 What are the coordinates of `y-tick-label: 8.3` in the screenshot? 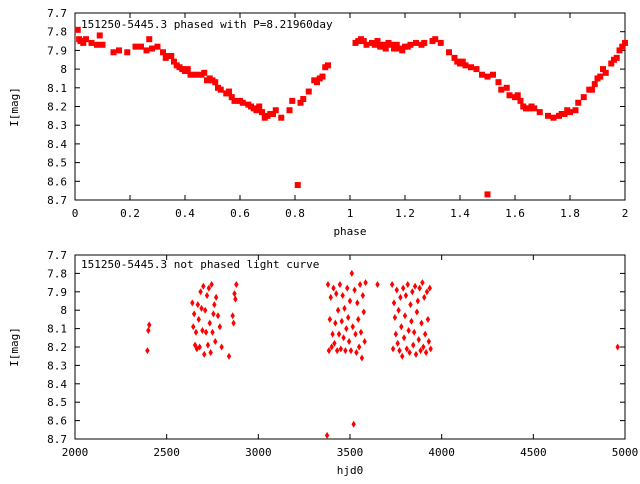 It's located at (57, 125).